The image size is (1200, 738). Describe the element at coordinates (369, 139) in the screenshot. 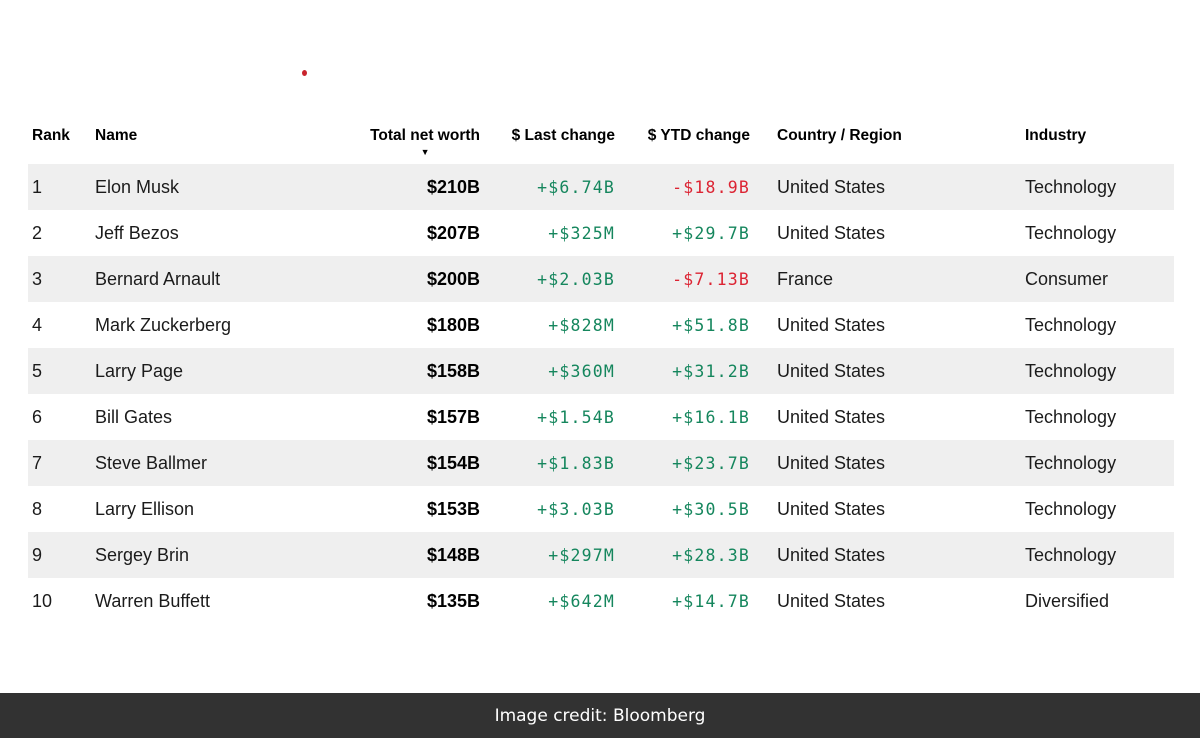

I see `header-total-net-worth: Total net worth ▼` at that location.